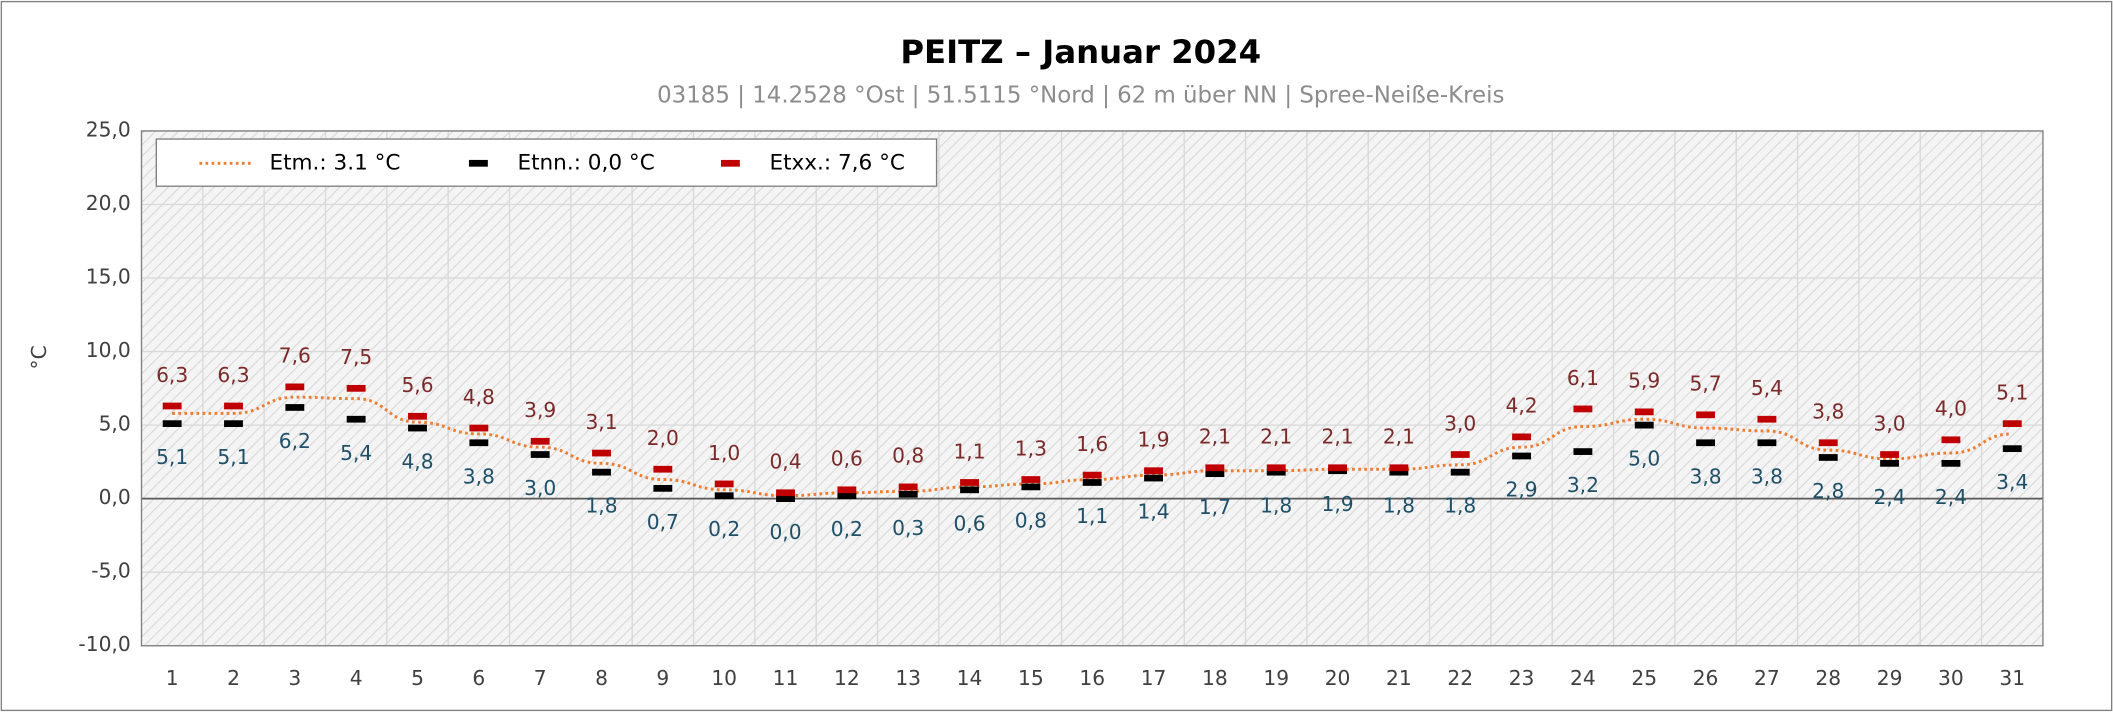 The image size is (2113, 712). Describe the element at coordinates (836, 162) in the screenshot. I see `legend-label: Etxx.: 7,6 °C` at that location.